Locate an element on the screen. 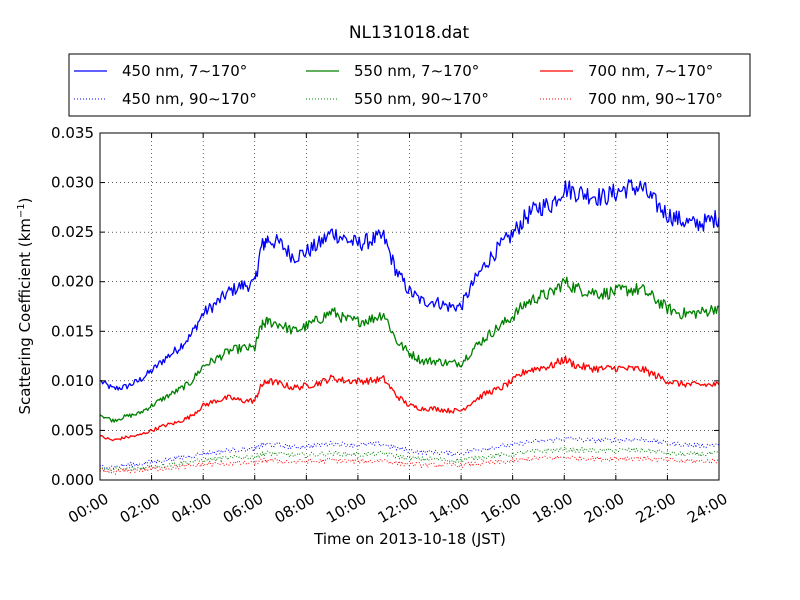 Image resolution: width=800 pixels, height=600 pixels. x-axis-label: Time on 2013-10-18 (JST) is located at coordinates (409, 539).